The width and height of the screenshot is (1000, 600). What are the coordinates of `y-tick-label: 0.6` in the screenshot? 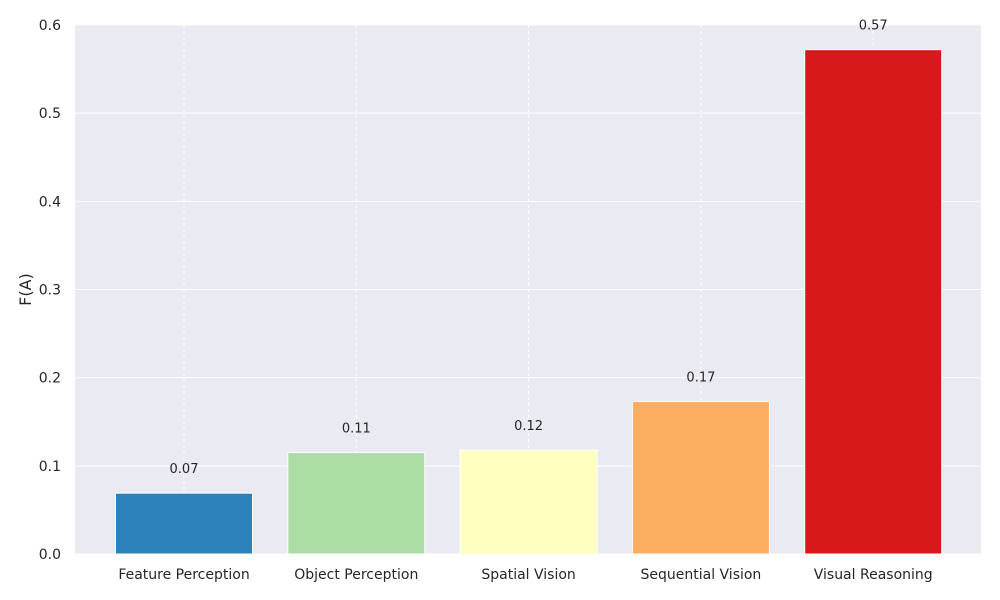 It's located at (50, 26).